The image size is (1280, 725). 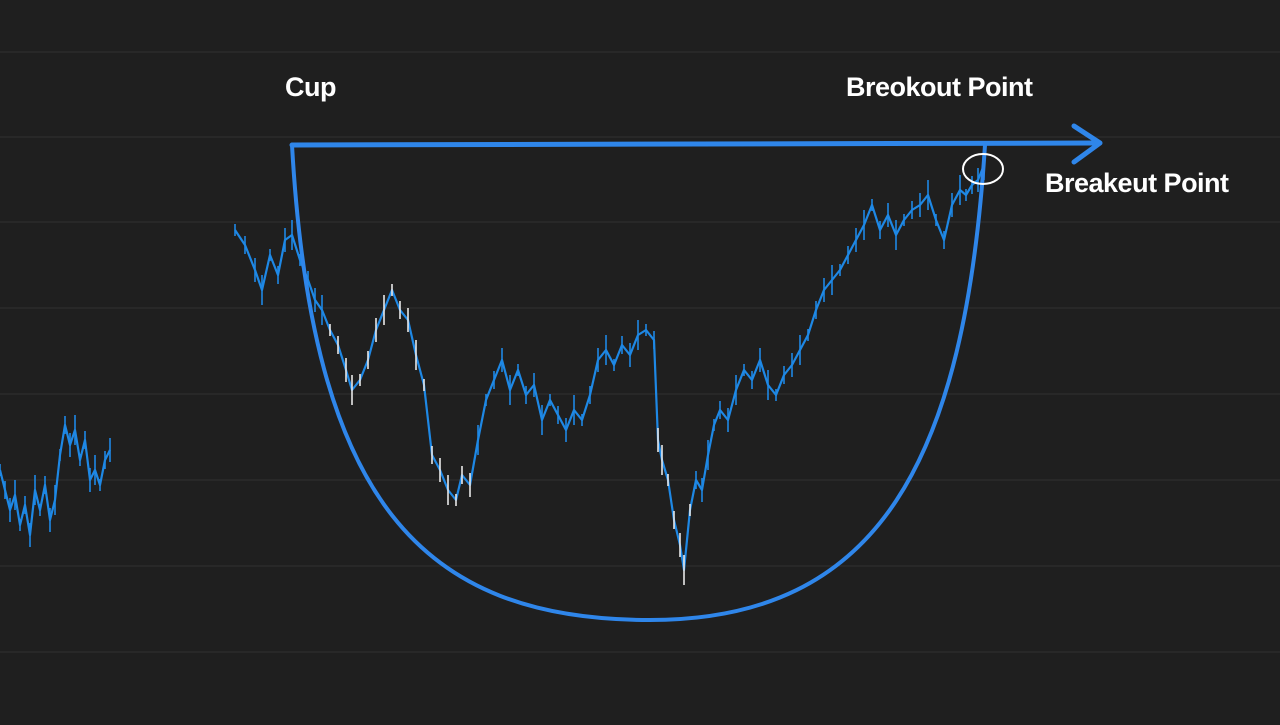 I want to click on resistance-line, so click(x=694, y=144).